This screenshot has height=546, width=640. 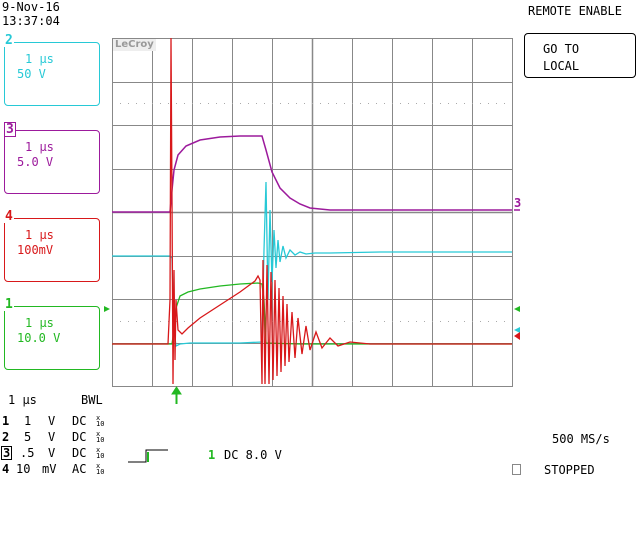 What do you see at coordinates (52, 437) in the screenshot?
I see `row-2-unit: V` at bounding box center [52, 437].